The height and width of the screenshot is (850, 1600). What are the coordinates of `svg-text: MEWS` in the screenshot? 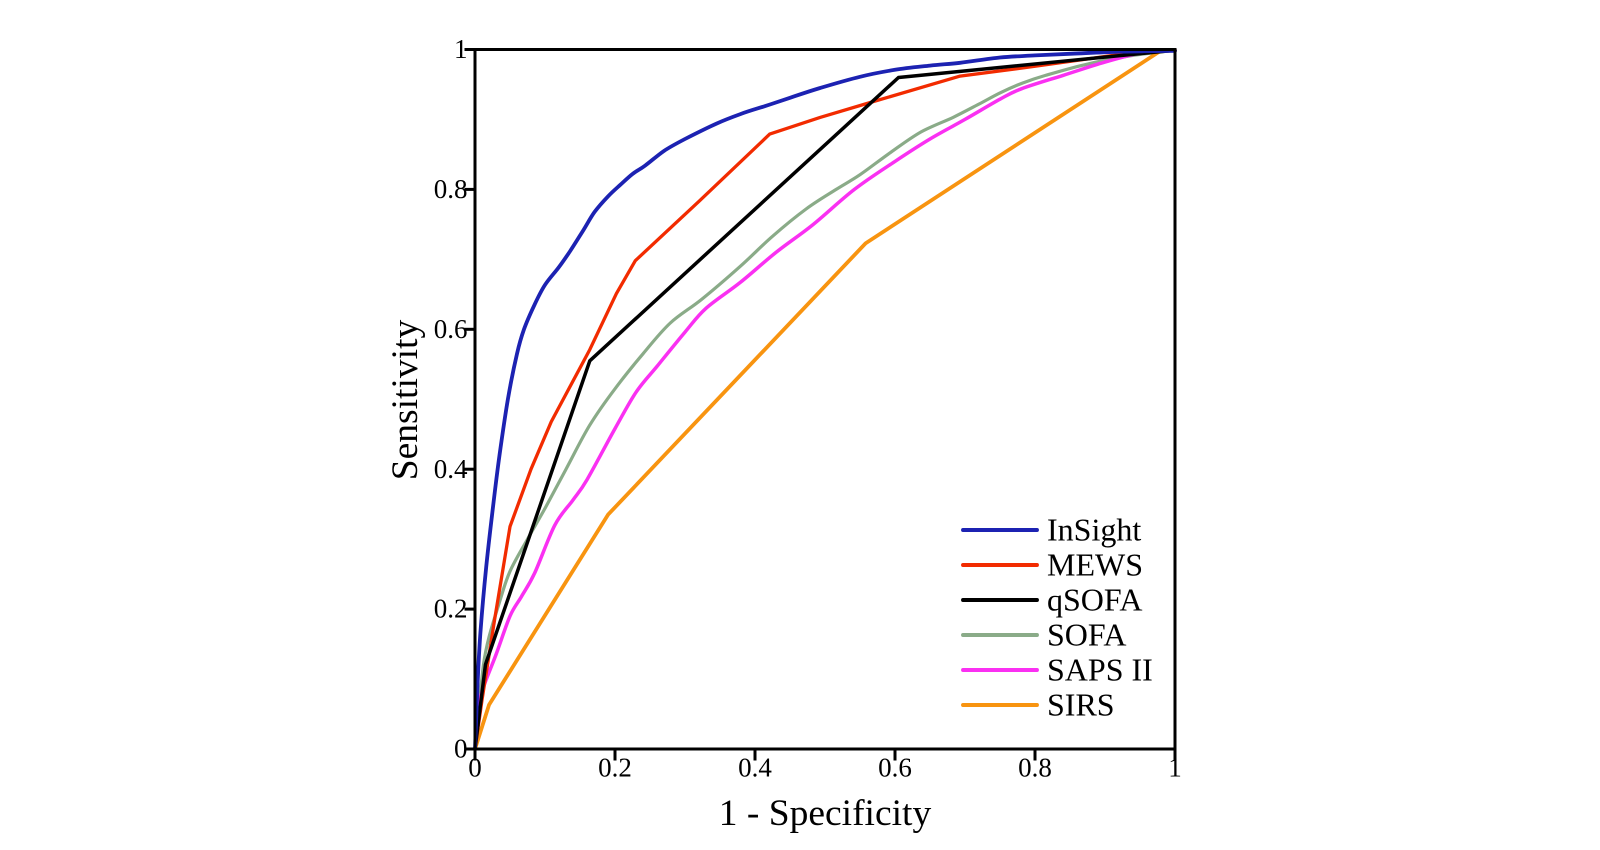 It's located at (1095, 565).